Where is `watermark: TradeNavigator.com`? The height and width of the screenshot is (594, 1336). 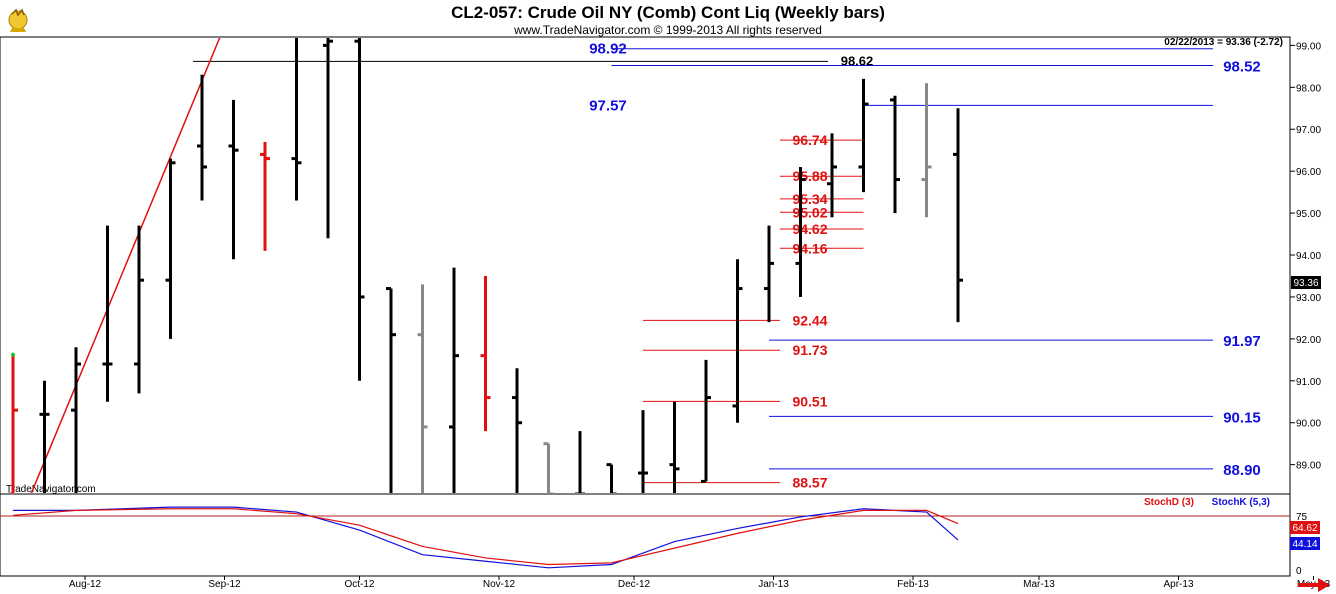 watermark: TradeNavigator.com is located at coordinates (51, 489).